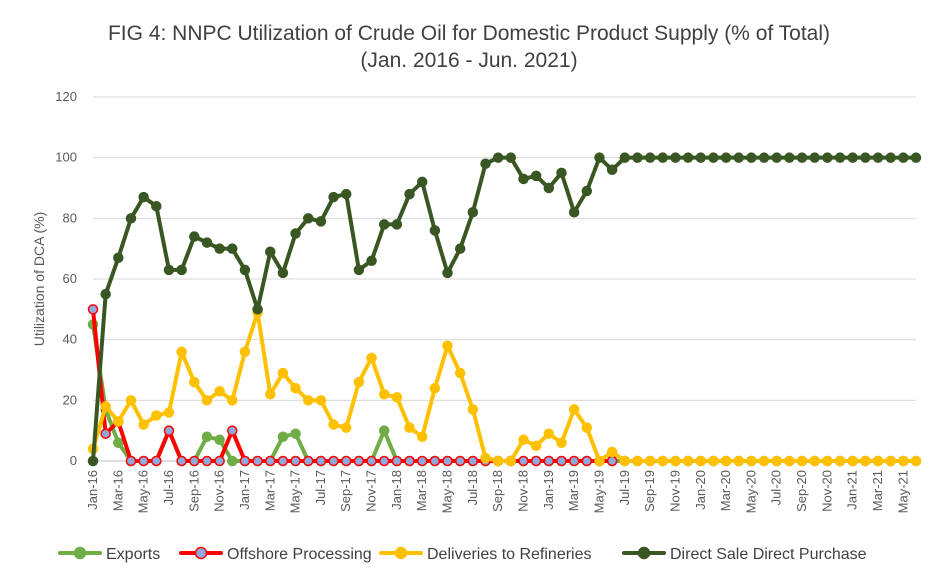 This screenshot has height=585, width=939. What do you see at coordinates (73, 460) in the screenshot?
I see `y-tick-label: 0` at bounding box center [73, 460].